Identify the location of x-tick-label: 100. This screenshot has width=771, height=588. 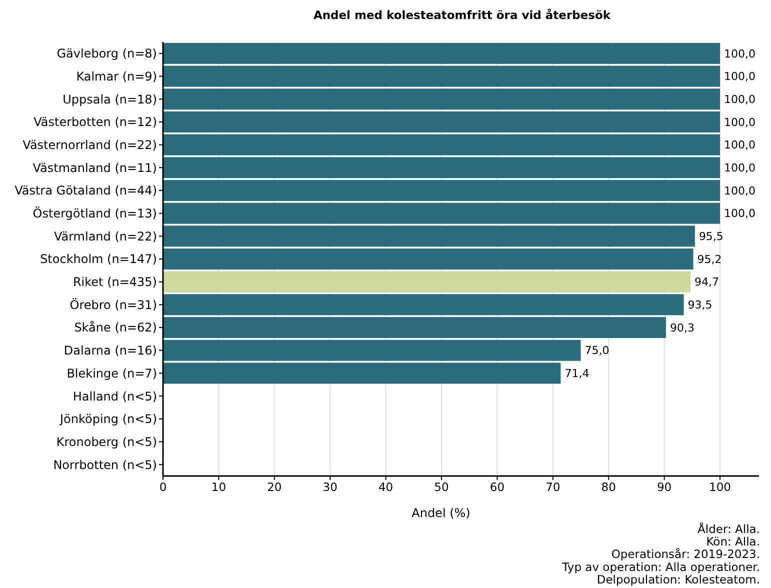
(720, 487).